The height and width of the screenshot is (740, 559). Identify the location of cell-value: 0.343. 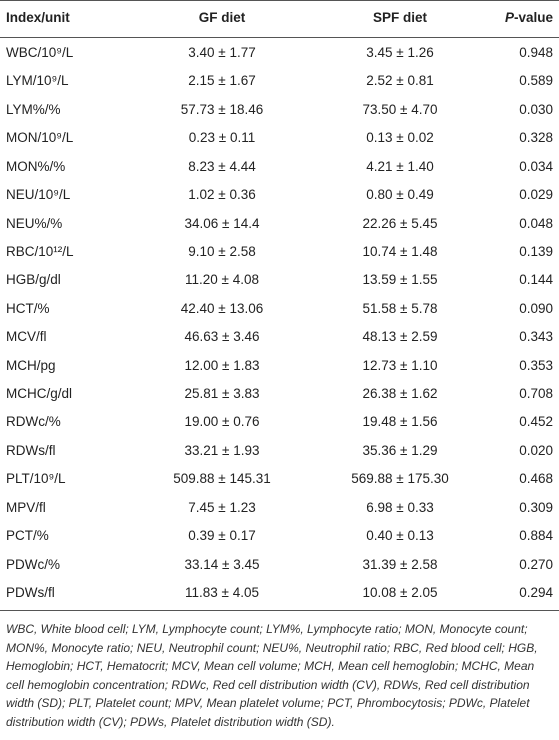
(536, 337).